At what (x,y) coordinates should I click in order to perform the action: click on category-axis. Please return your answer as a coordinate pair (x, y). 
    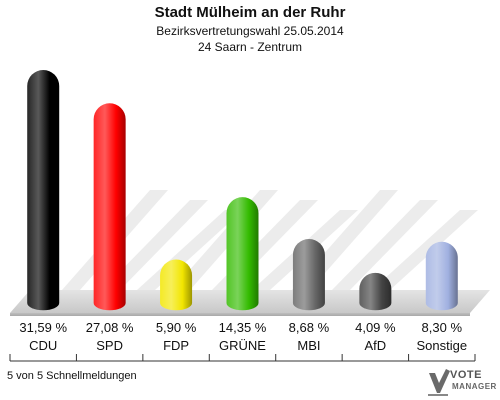
    Looking at the image, I should click on (242, 358).